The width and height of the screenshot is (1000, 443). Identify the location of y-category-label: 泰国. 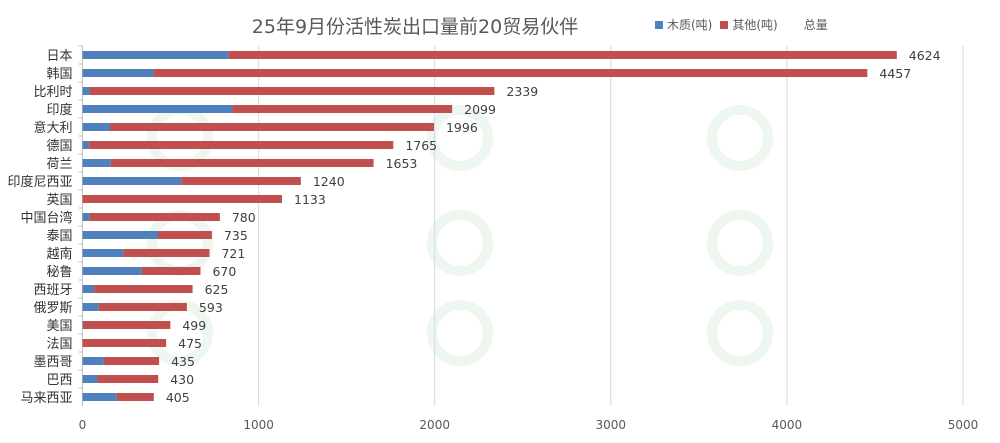
(59, 236).